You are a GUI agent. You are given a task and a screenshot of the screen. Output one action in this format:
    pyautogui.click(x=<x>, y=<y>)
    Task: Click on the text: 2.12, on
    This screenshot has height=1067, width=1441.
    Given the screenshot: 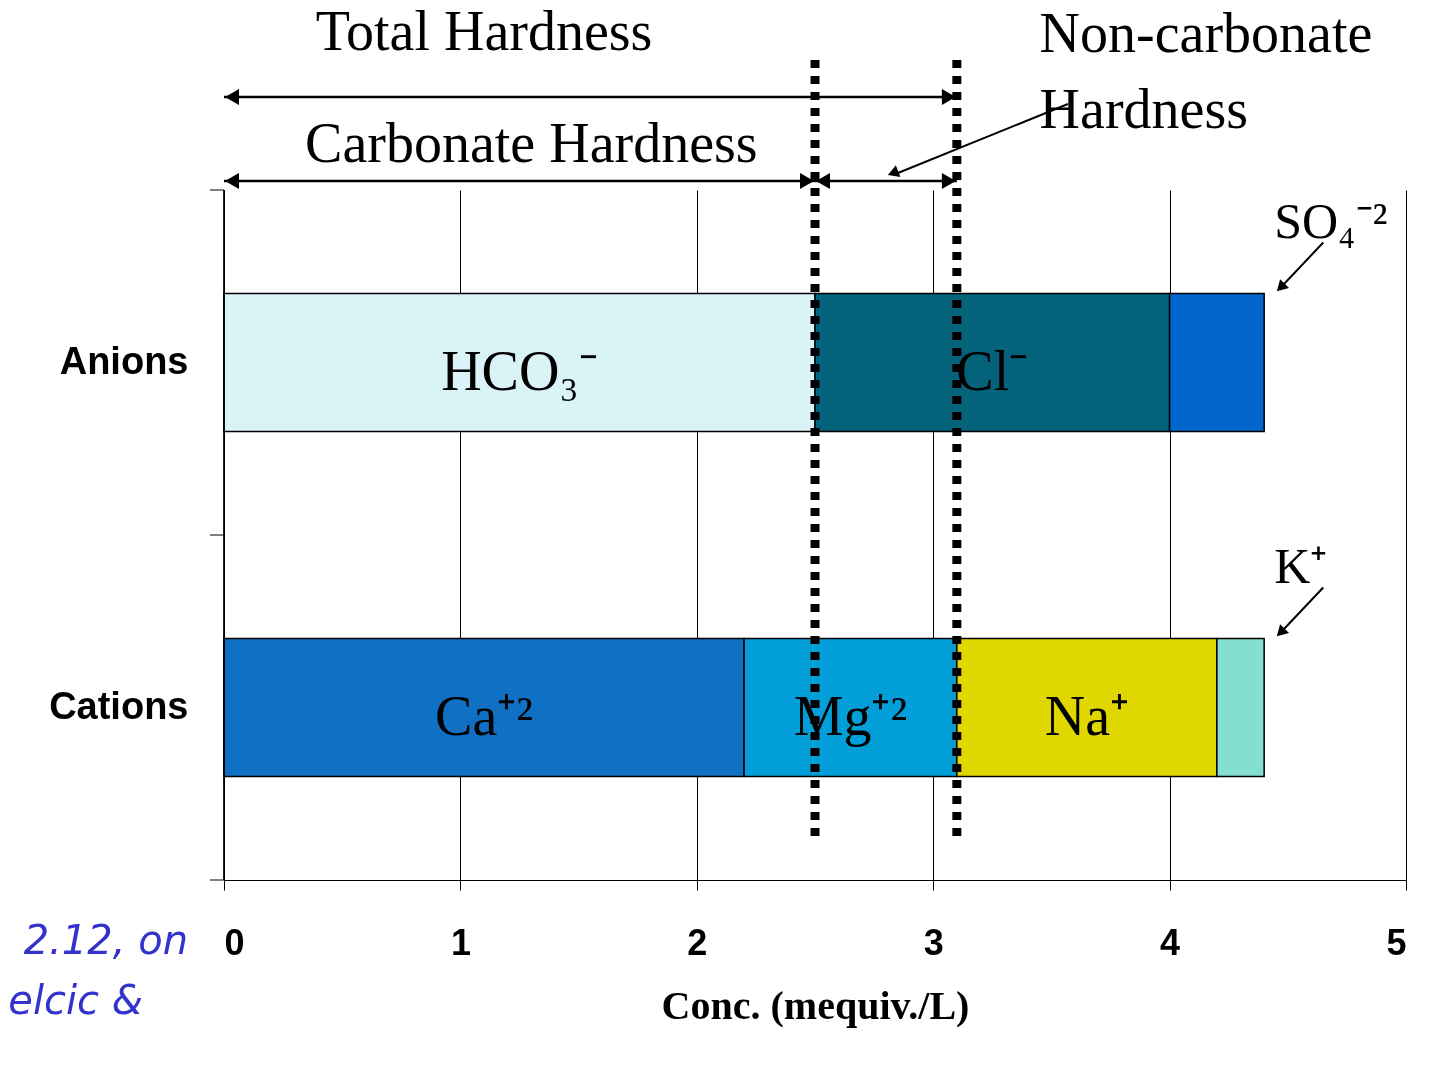 What is the action you would take?
    pyautogui.click(x=105, y=940)
    